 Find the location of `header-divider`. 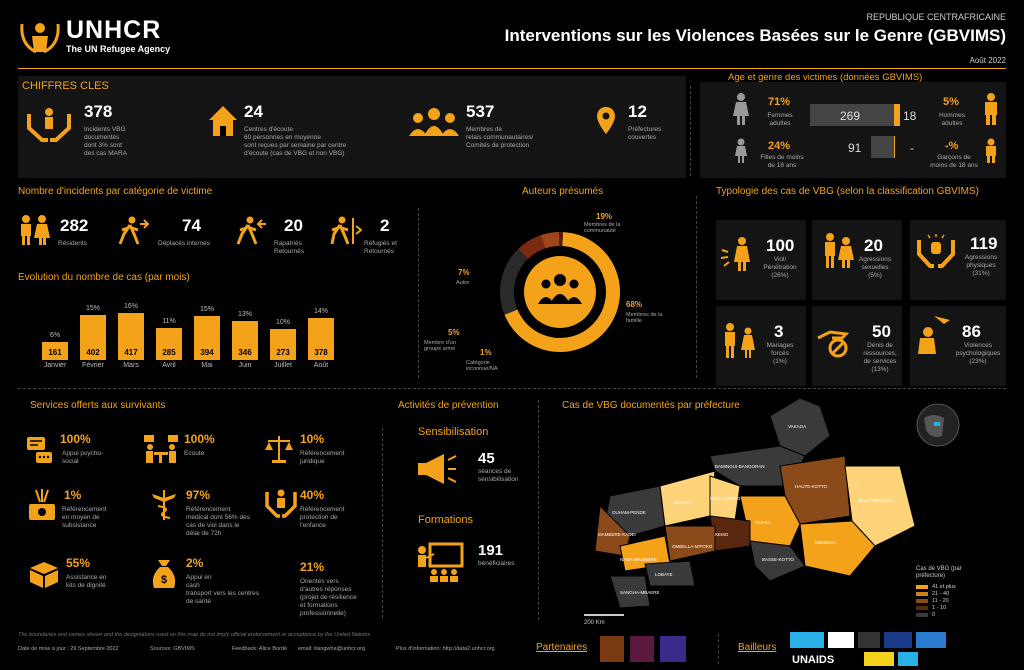

header-divider is located at coordinates (512, 68).